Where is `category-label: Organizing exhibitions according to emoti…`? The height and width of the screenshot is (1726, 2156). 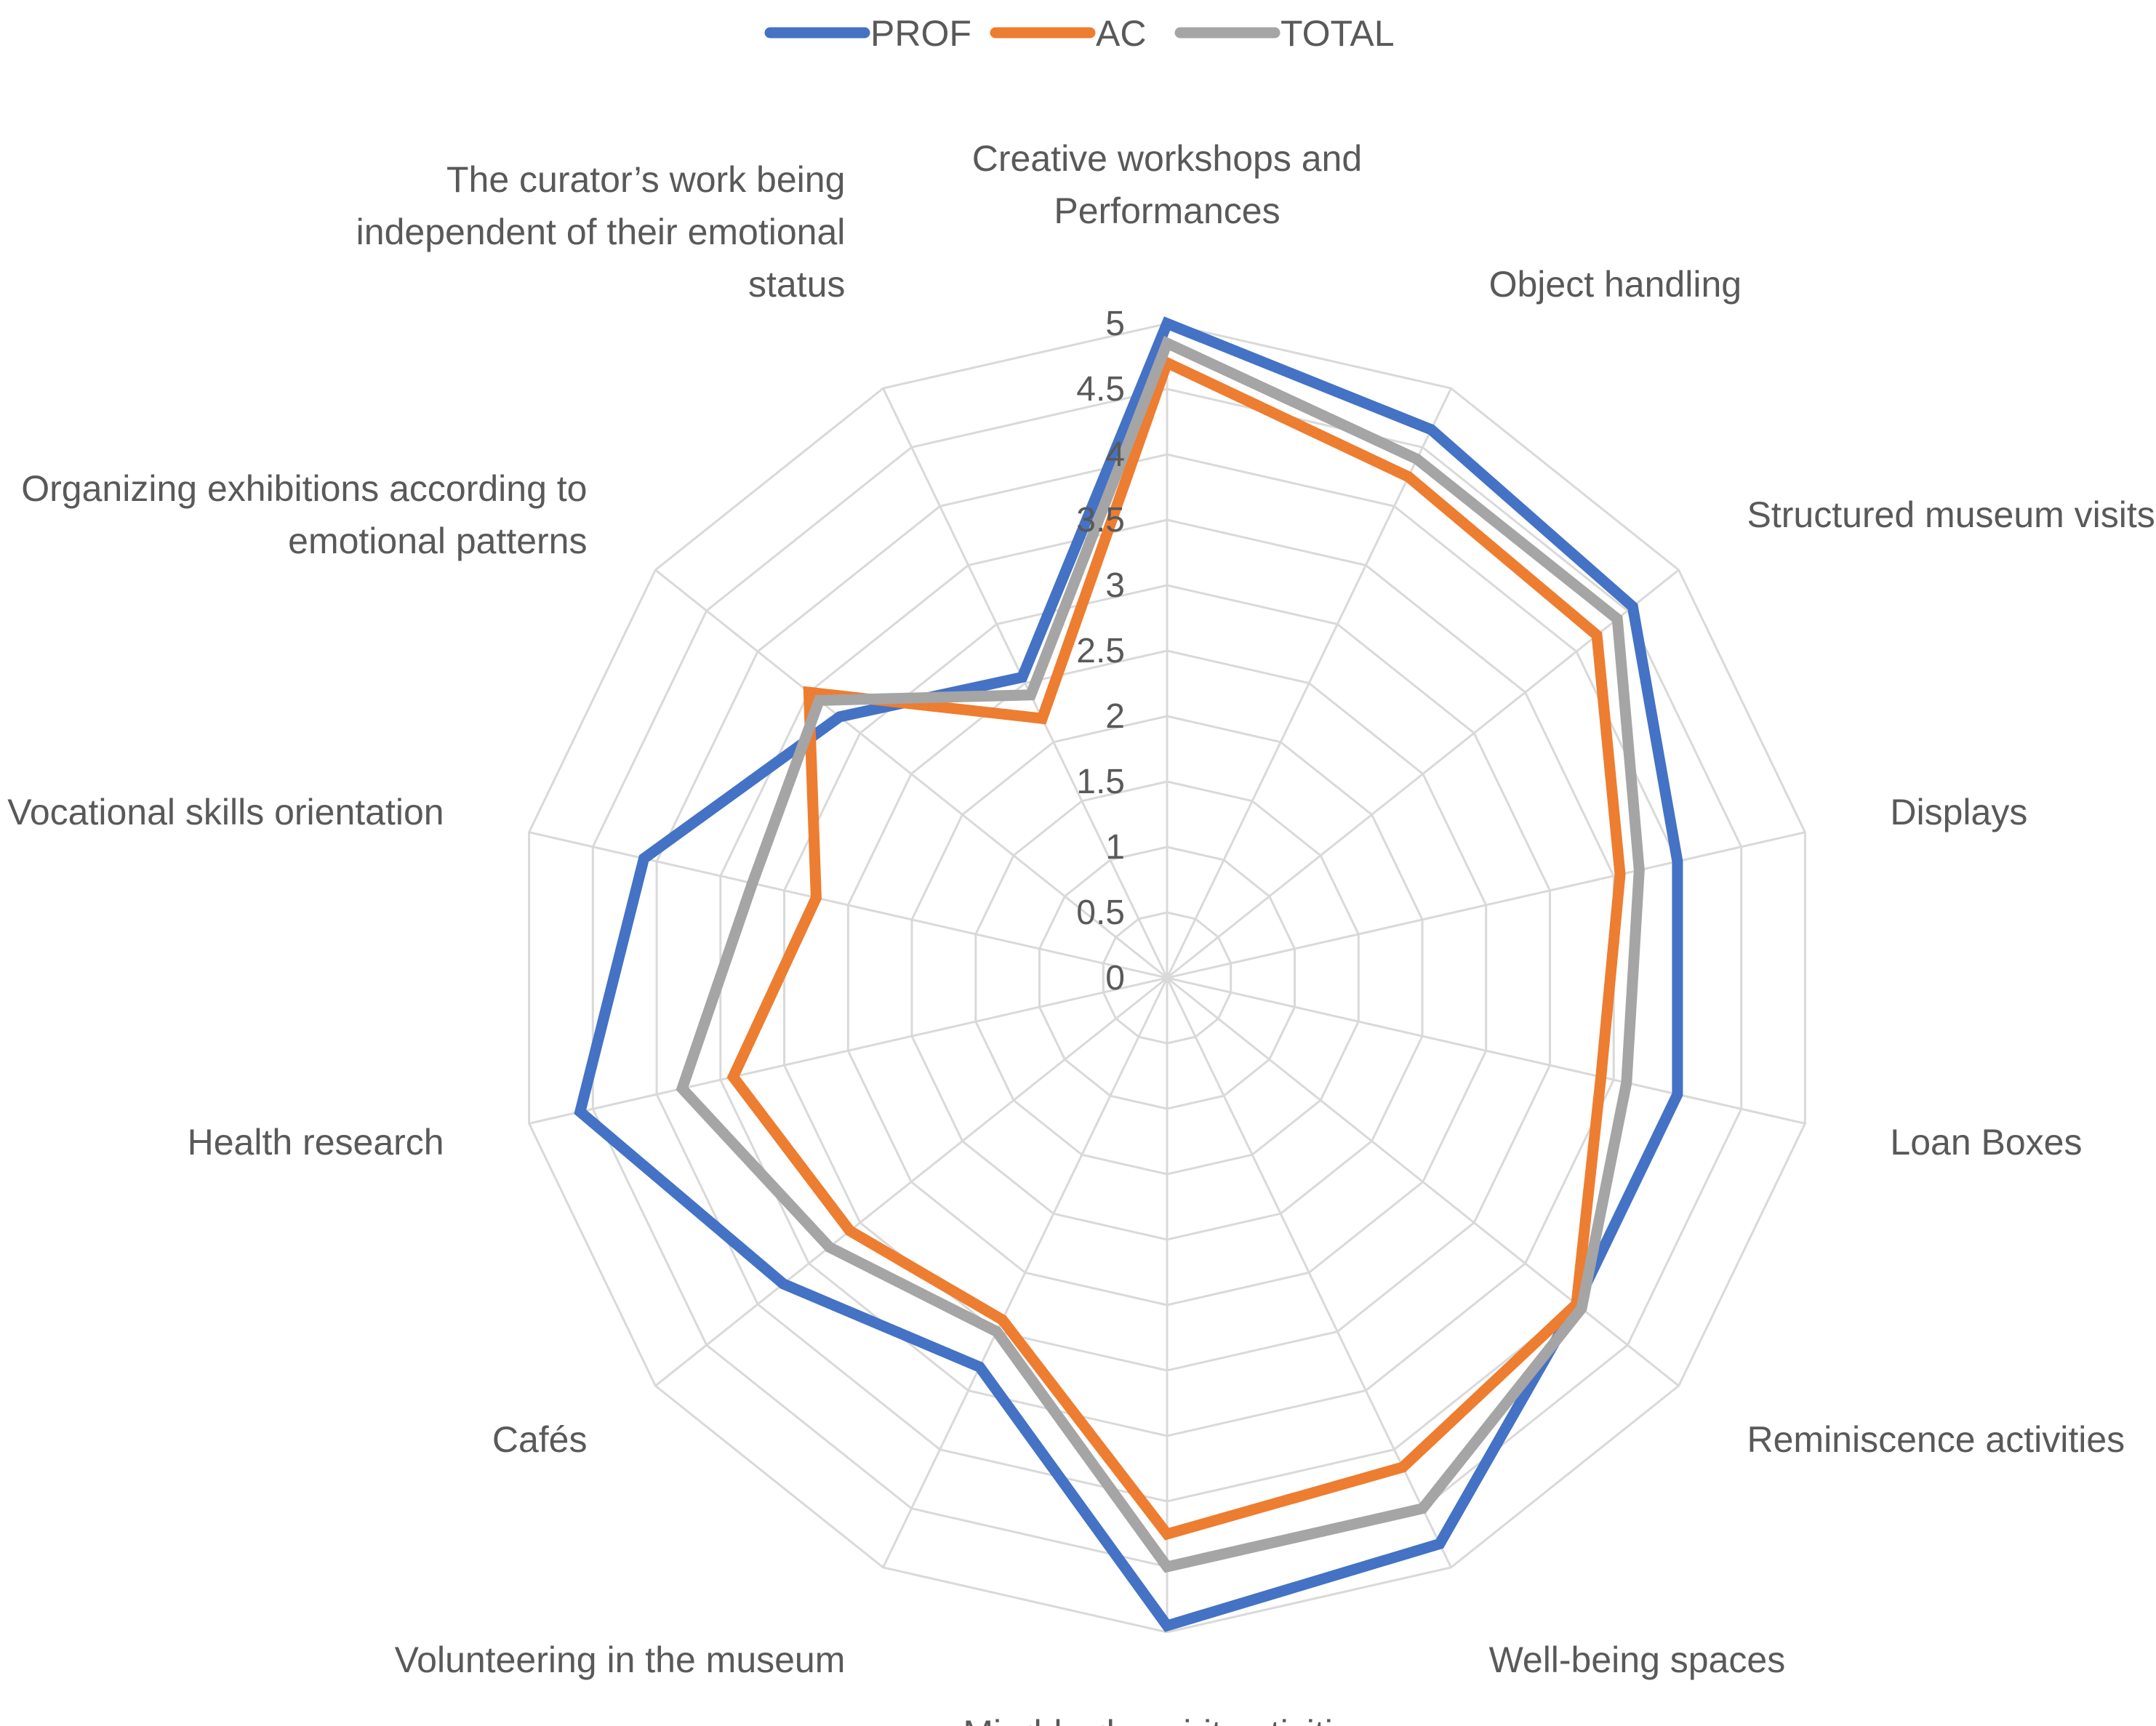 category-label: Organizing exhibitions according to emoti… is located at coordinates (304, 514).